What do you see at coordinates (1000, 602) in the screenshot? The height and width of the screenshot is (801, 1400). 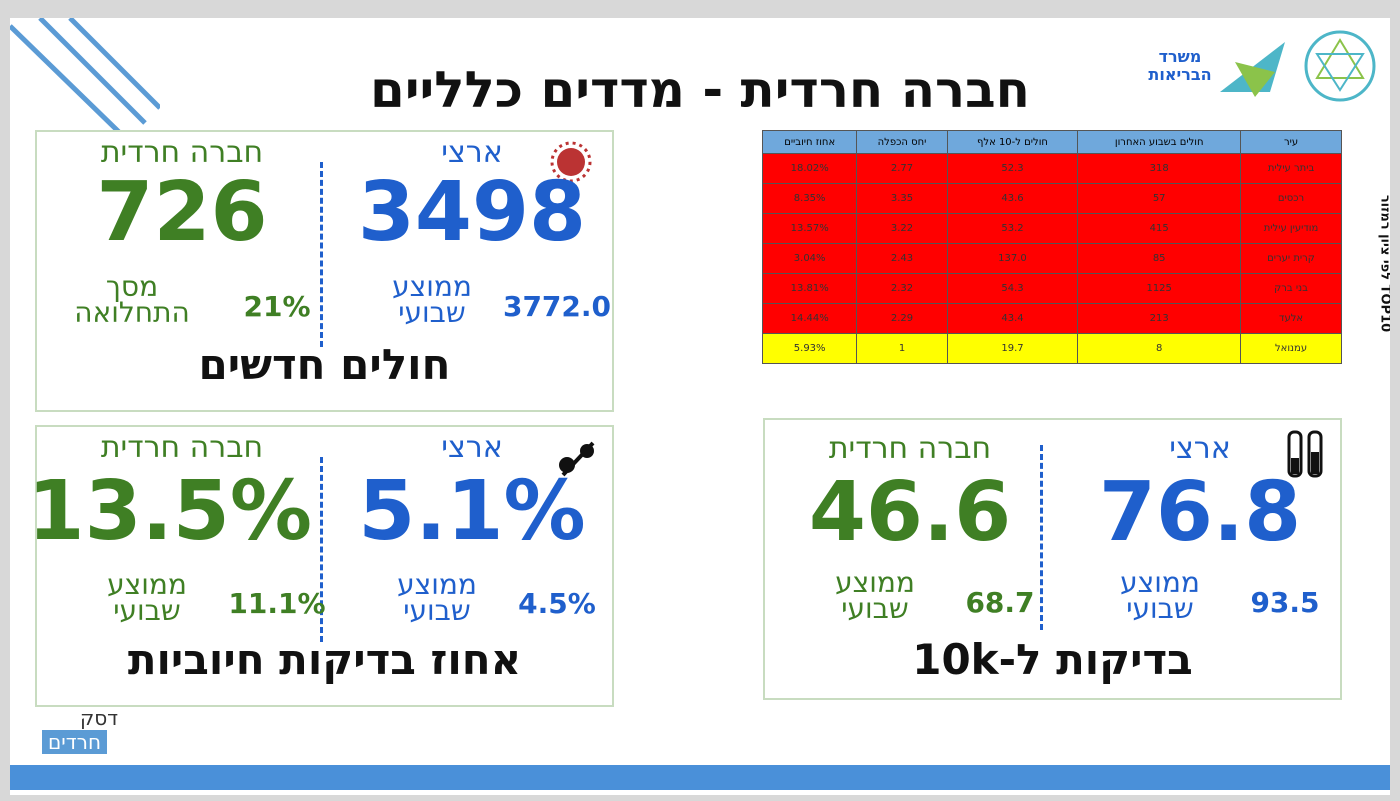 I see `sub-value: 68.7` at bounding box center [1000, 602].